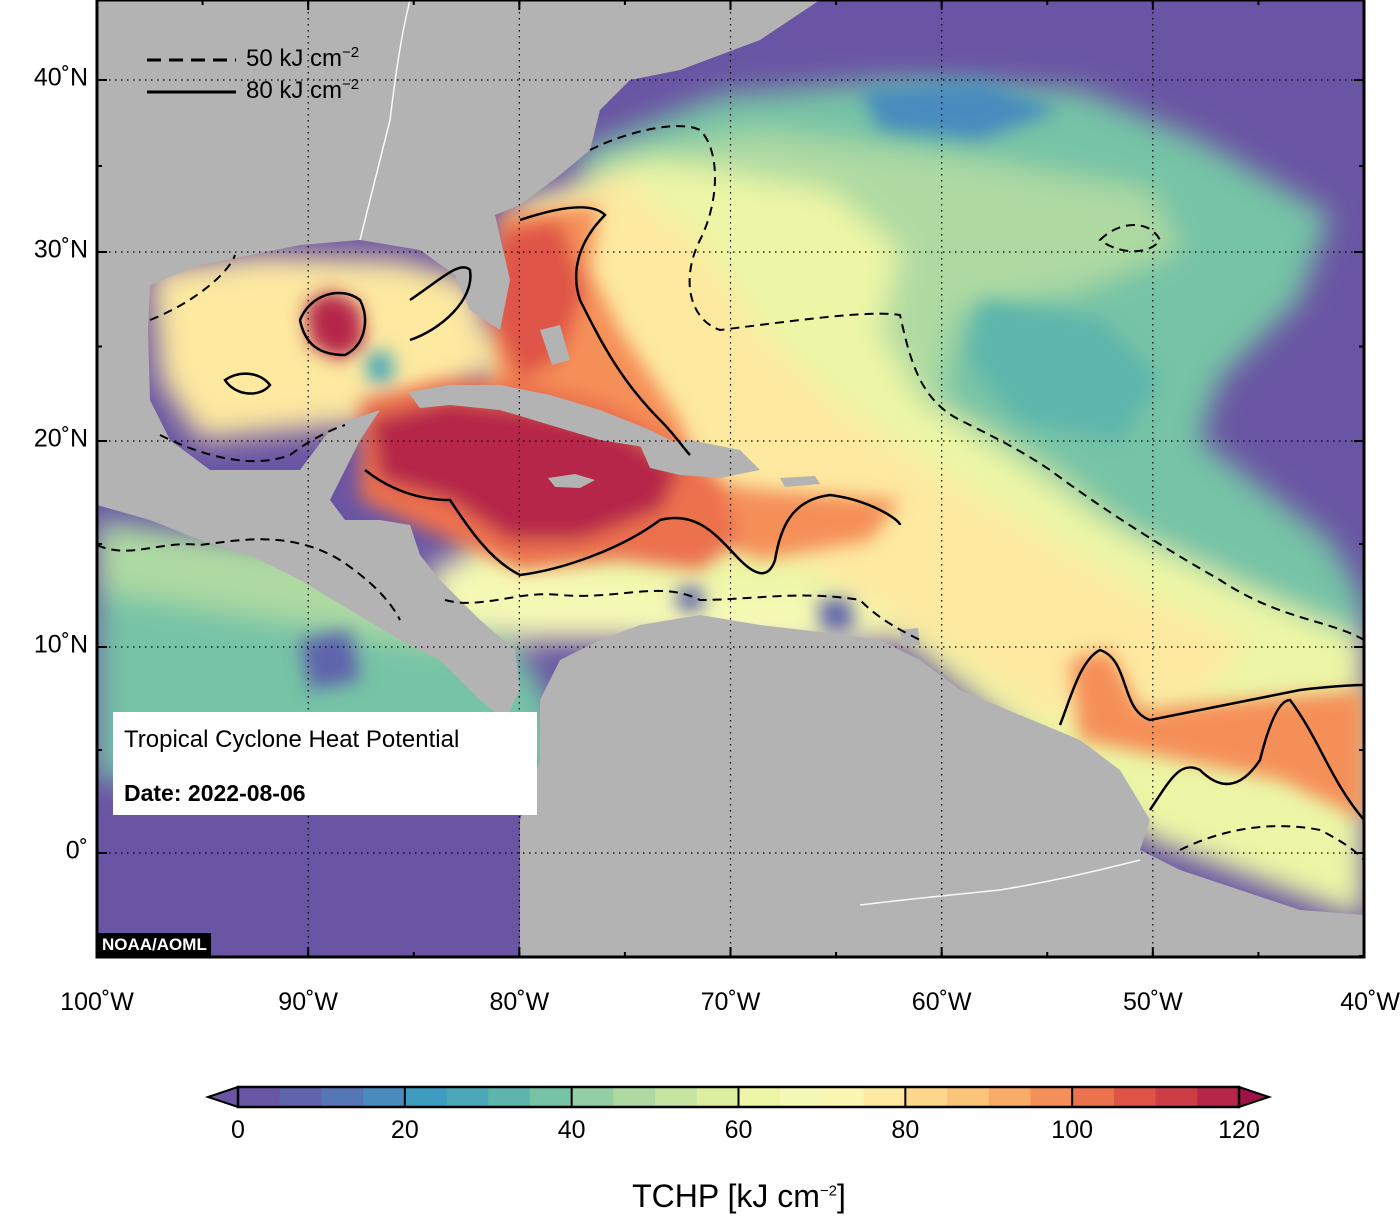 This screenshot has width=1400, height=1217. I want to click on lon-label-5: 50˚W, so click(1152, 1002).